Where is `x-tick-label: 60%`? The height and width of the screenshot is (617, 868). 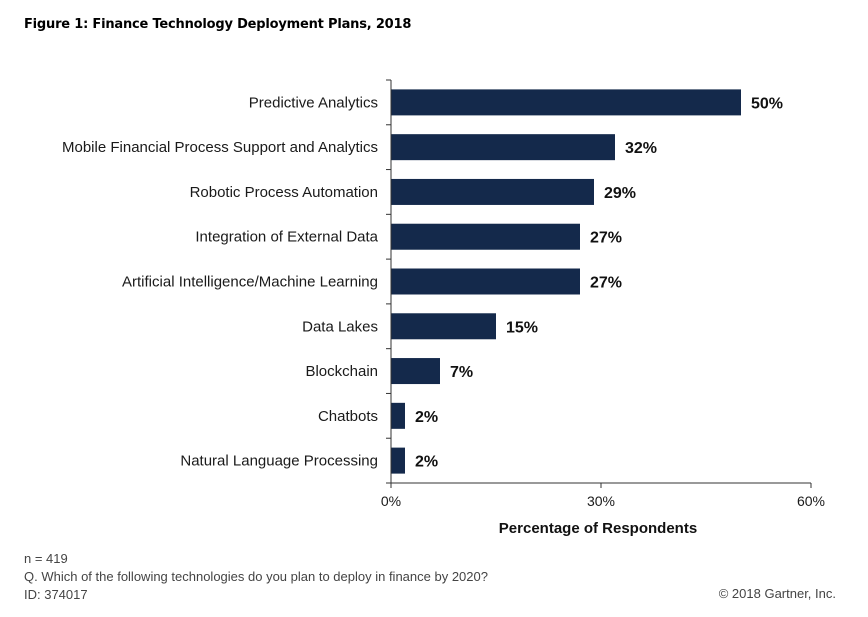
x-tick-label: 60% is located at coordinates (811, 501).